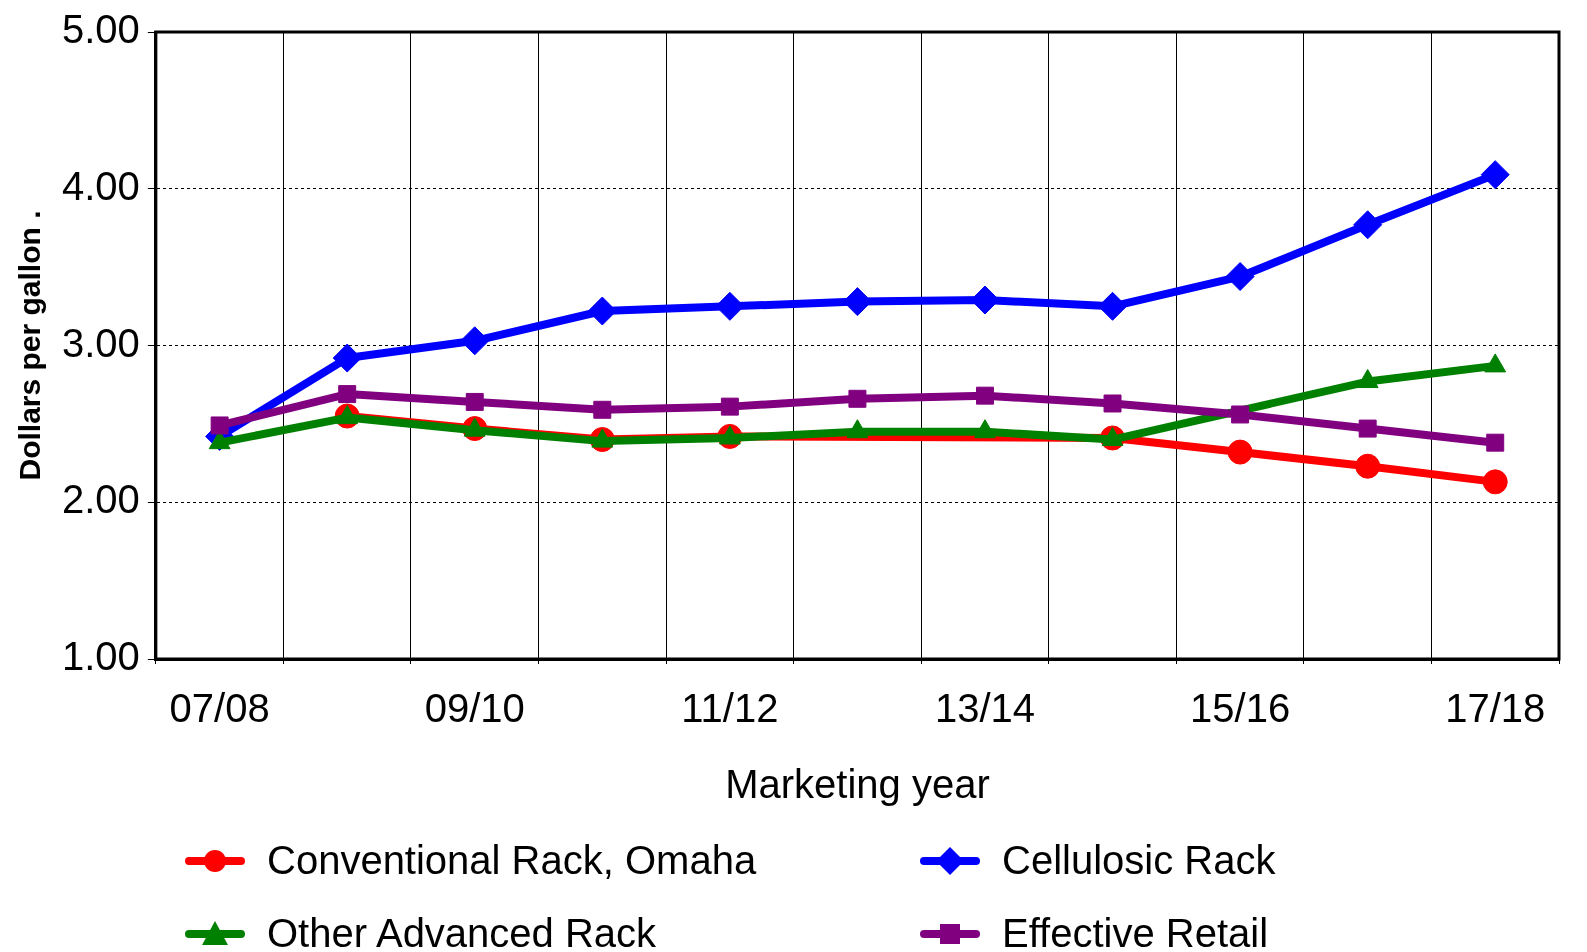  What do you see at coordinates (1135, 931) in the screenshot?
I see `legend-label: Effective Retail` at bounding box center [1135, 931].